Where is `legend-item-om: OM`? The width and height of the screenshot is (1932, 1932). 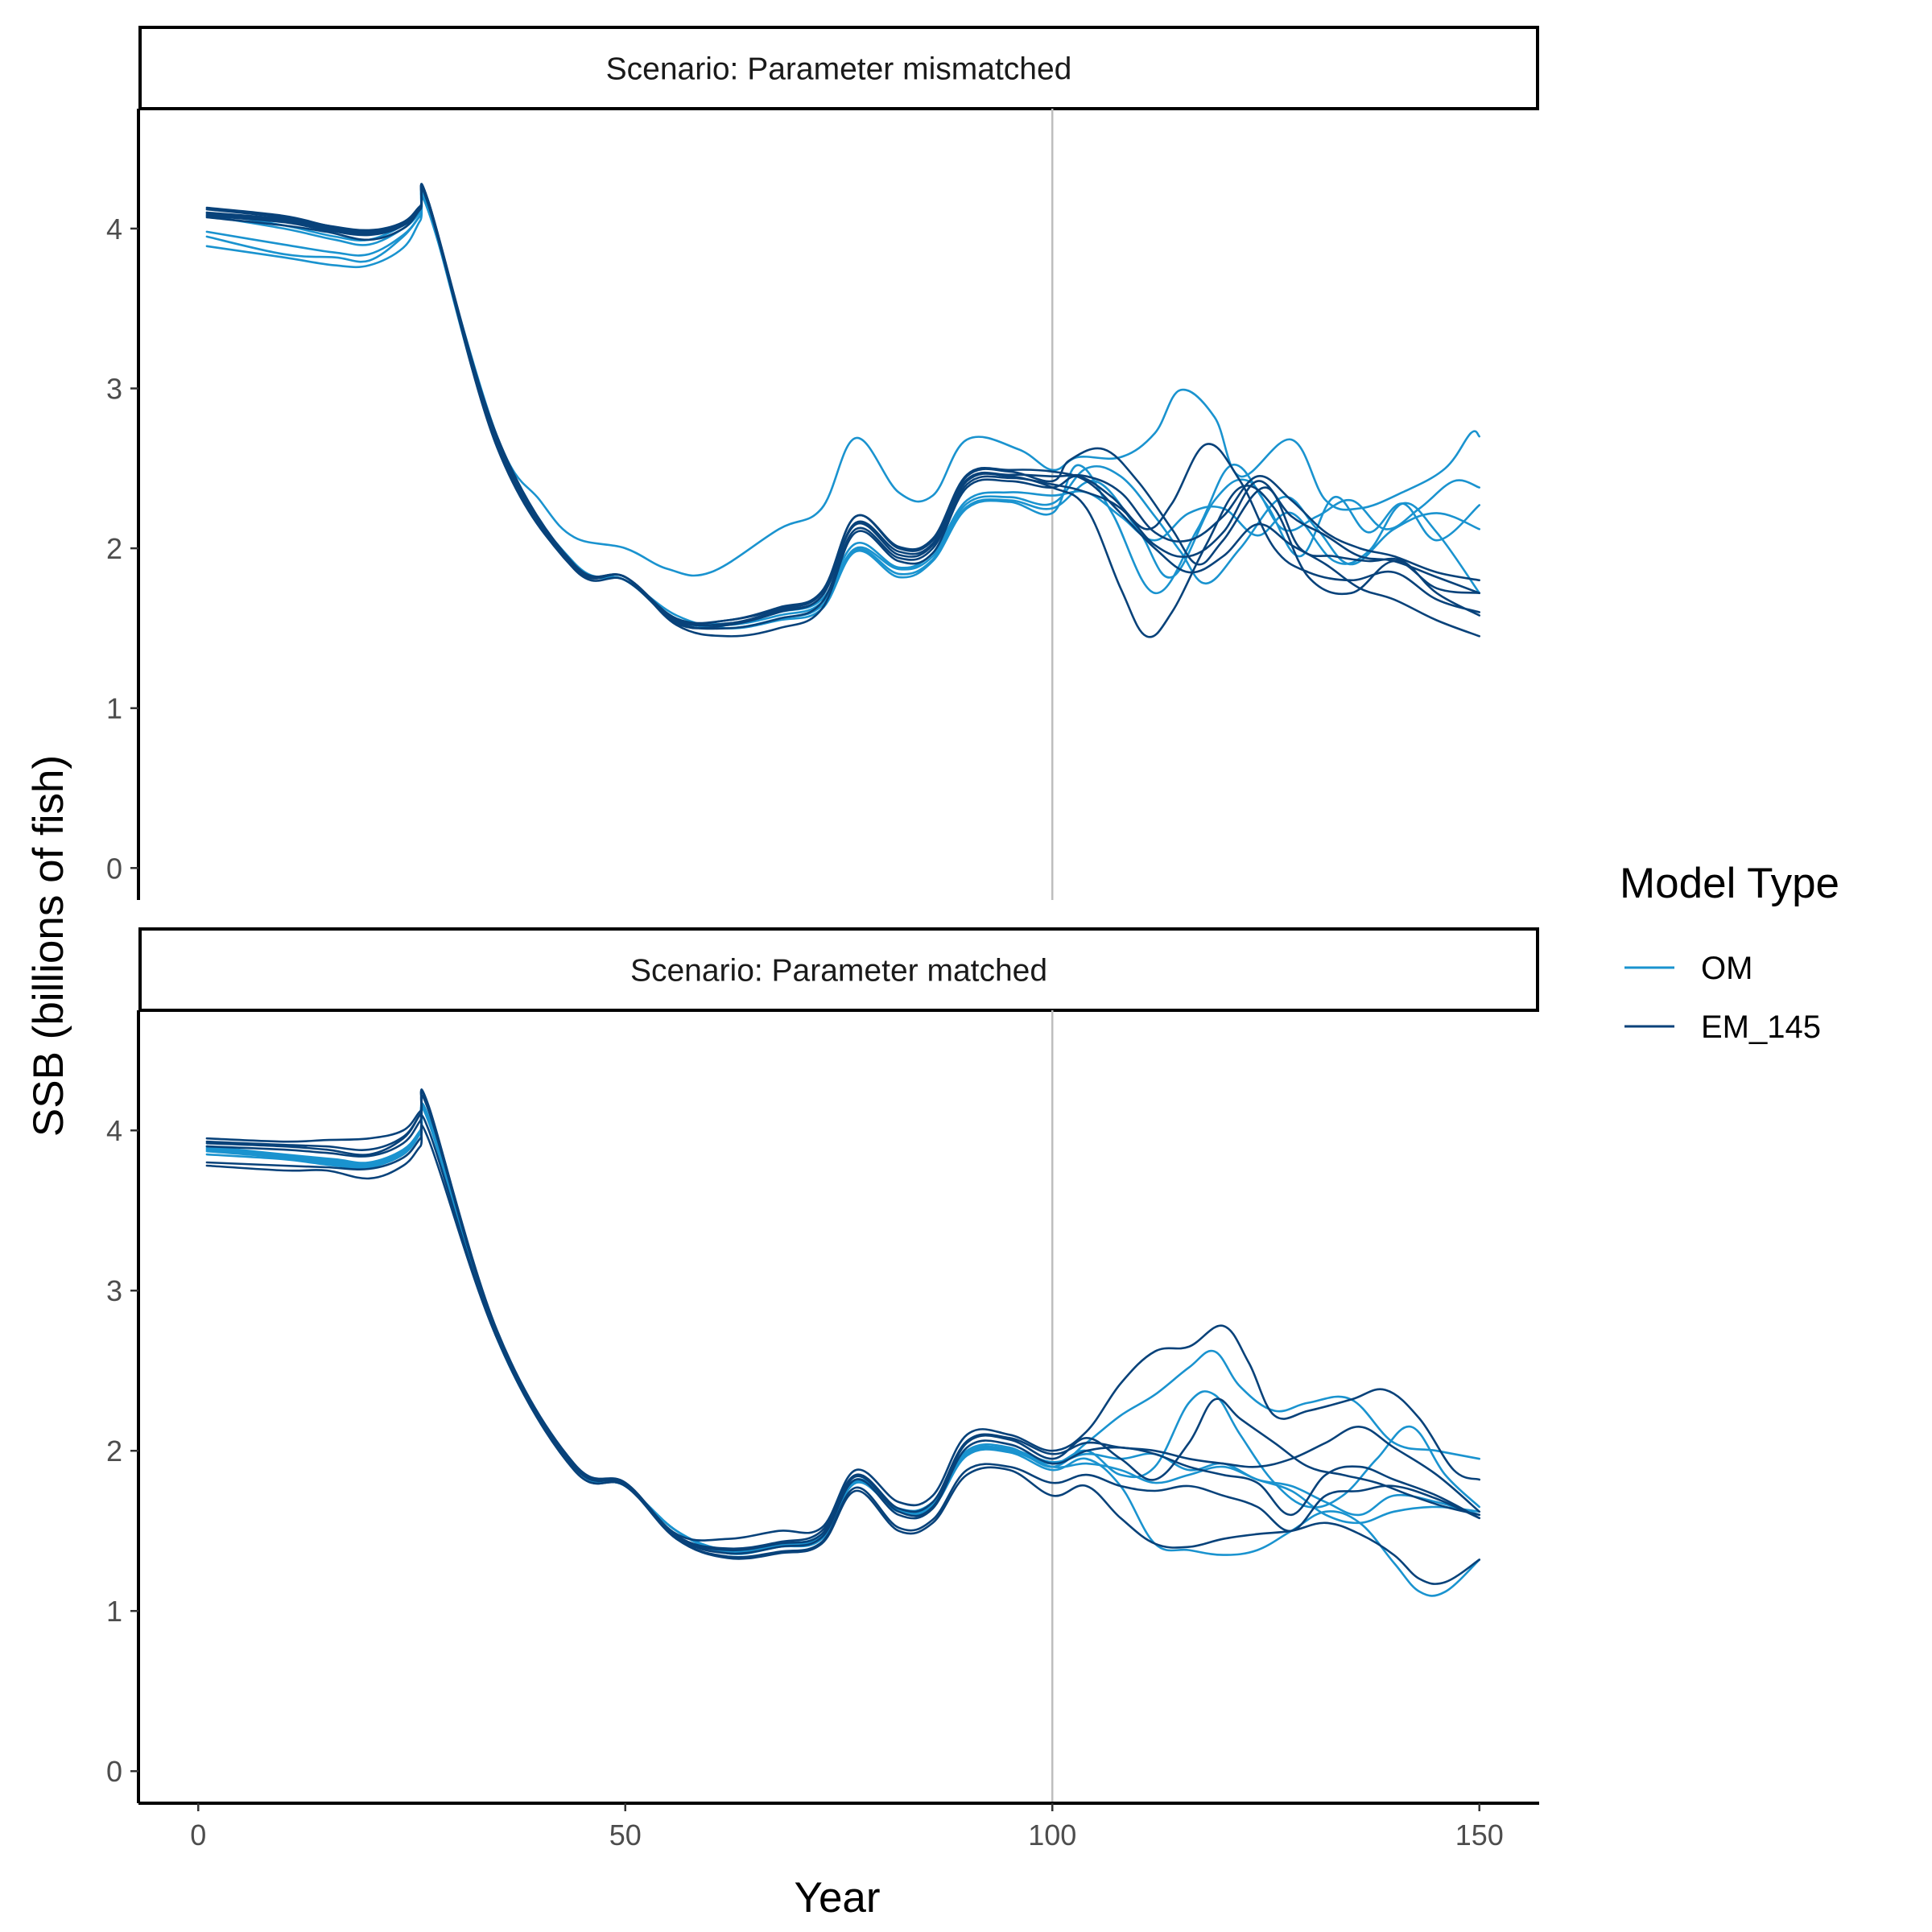 legend-item-om: OM is located at coordinates (1688, 968).